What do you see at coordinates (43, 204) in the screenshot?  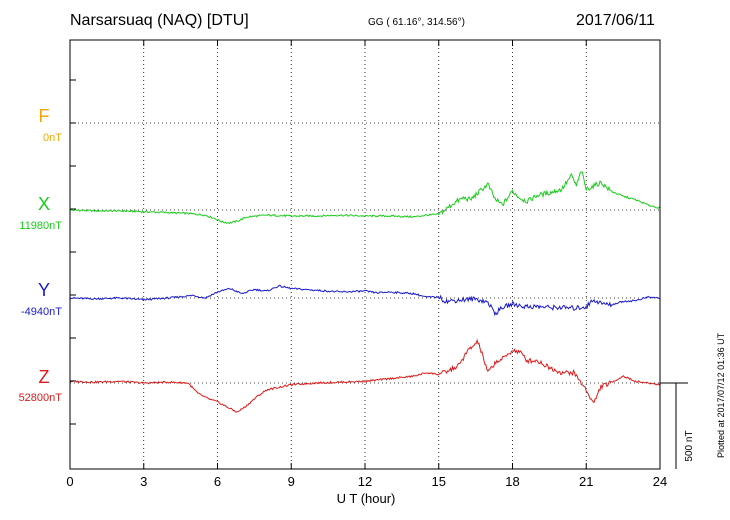 I see `component-x-label: X` at bounding box center [43, 204].